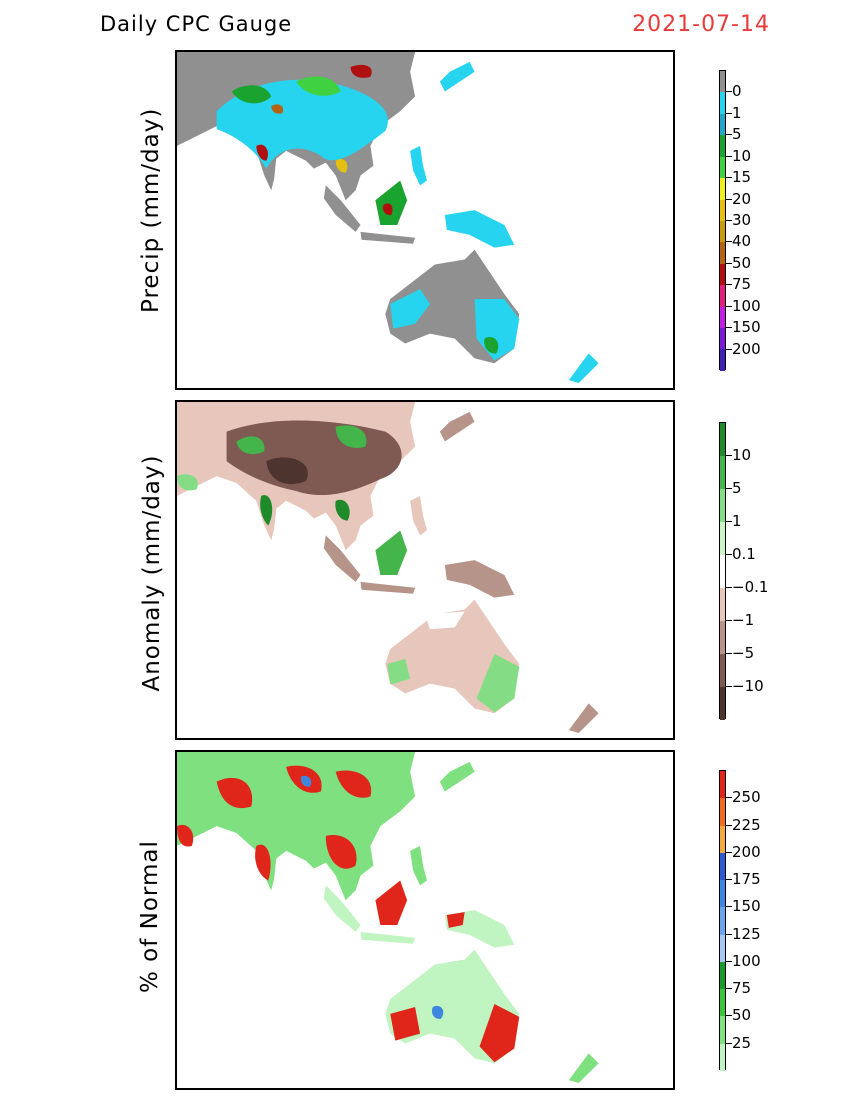  Describe the element at coordinates (152, 573) in the screenshot. I see `anomaly-axis-label: Anomaly (mm/day)` at that location.